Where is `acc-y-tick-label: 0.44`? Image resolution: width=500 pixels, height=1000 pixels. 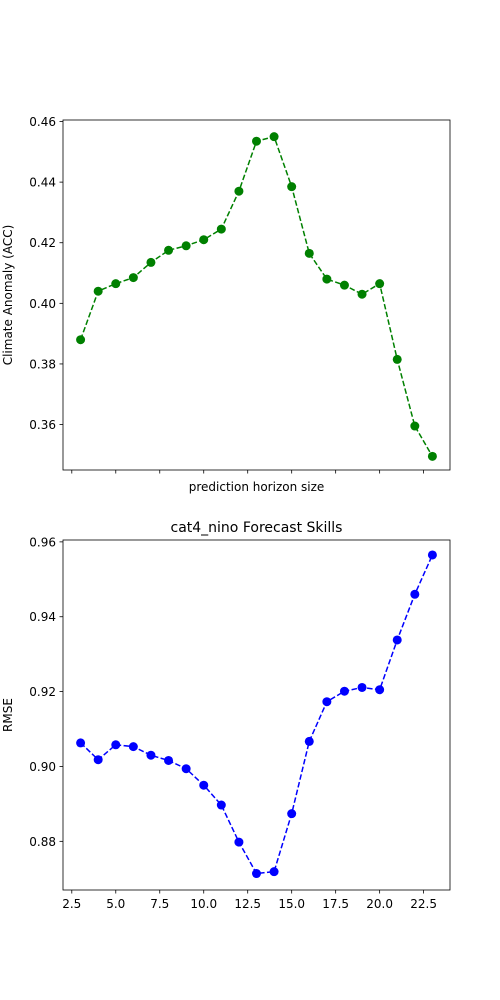
acc-y-tick-label: 0.44 is located at coordinates (42, 183).